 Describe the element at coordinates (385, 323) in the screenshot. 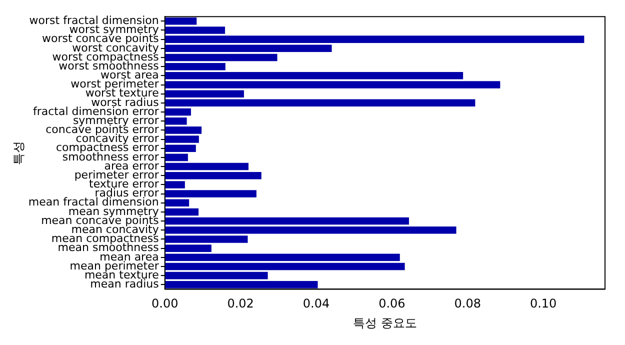

I see `x-axis-title: 특성 중요도` at that location.